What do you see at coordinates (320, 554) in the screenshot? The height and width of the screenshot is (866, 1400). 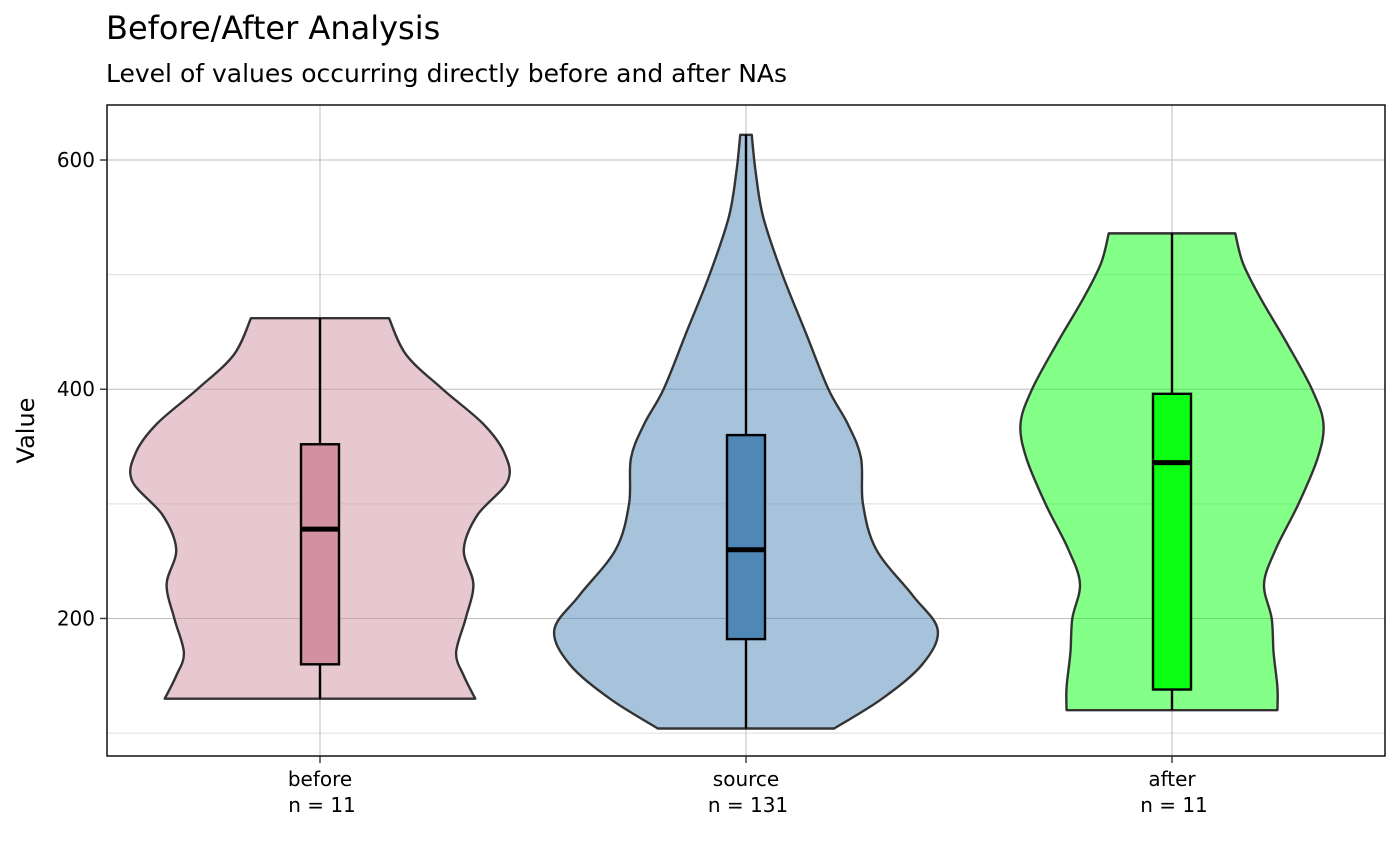 I see `box-before` at bounding box center [320, 554].